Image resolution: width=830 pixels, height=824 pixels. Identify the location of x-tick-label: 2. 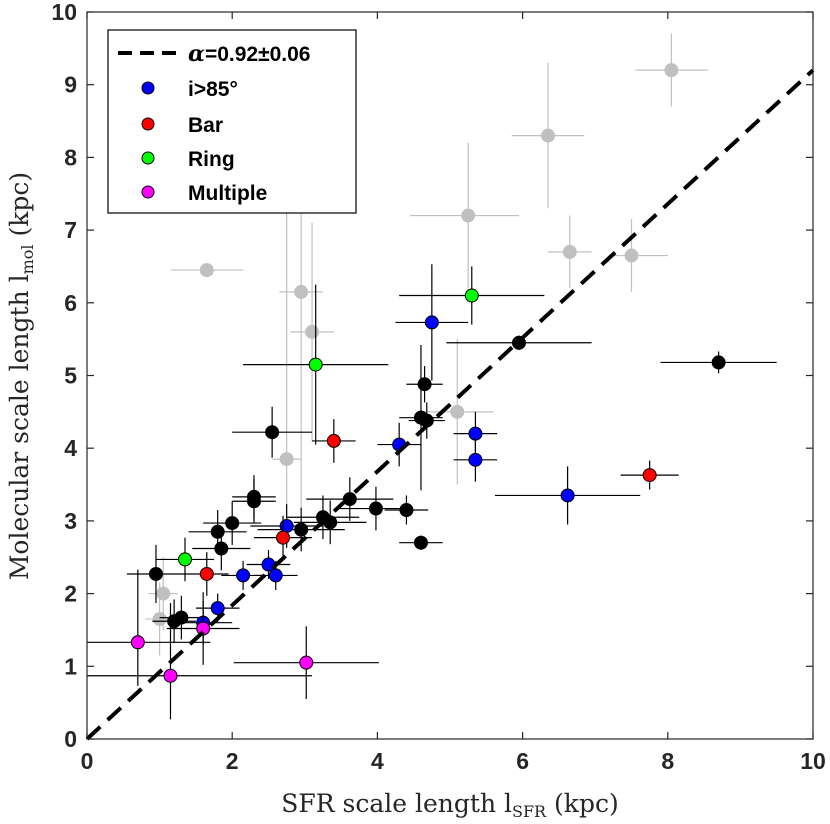
(232, 761).